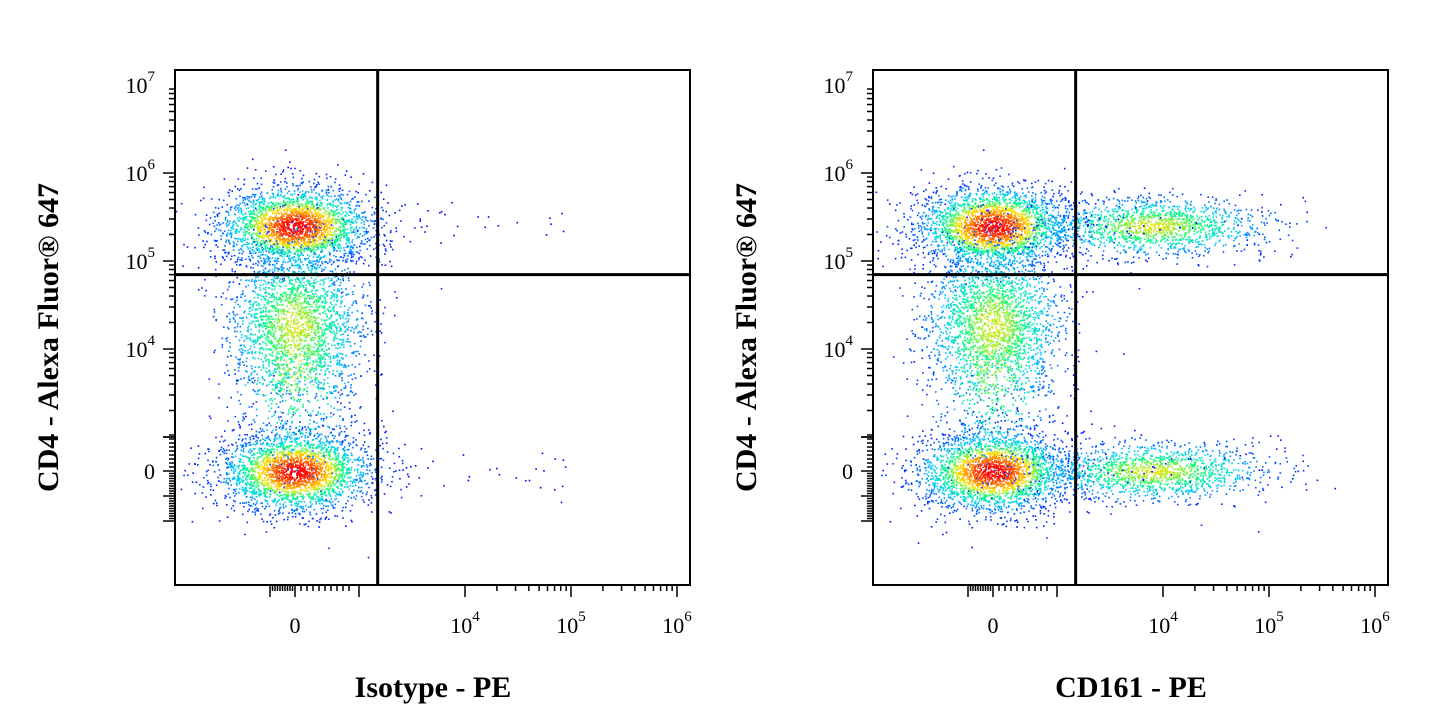 The image size is (1445, 723). I want to click on x-axis-title: CD161 - PE, so click(1131, 687).